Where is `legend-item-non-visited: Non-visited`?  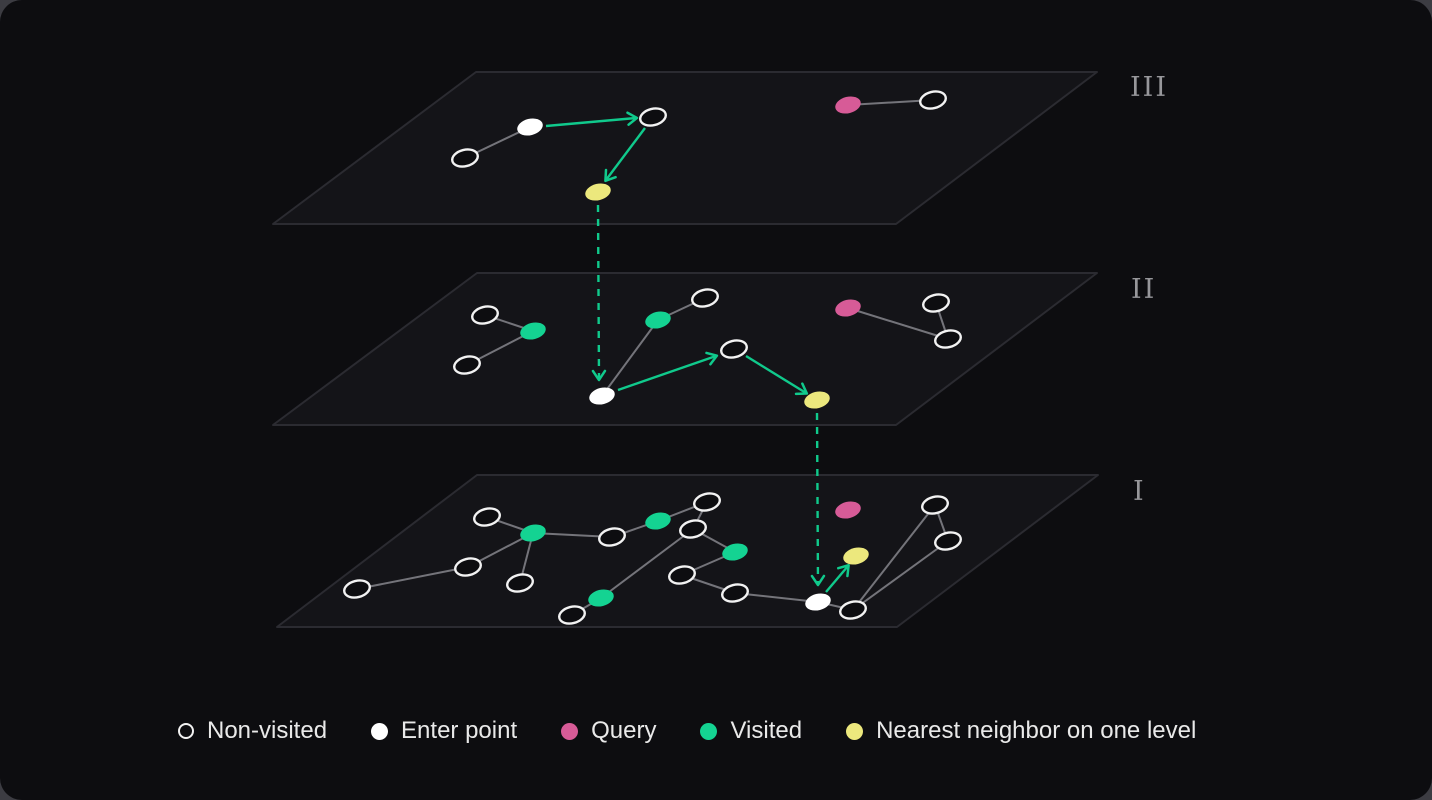
legend-item-non-visited: Non-visited is located at coordinates (252, 731).